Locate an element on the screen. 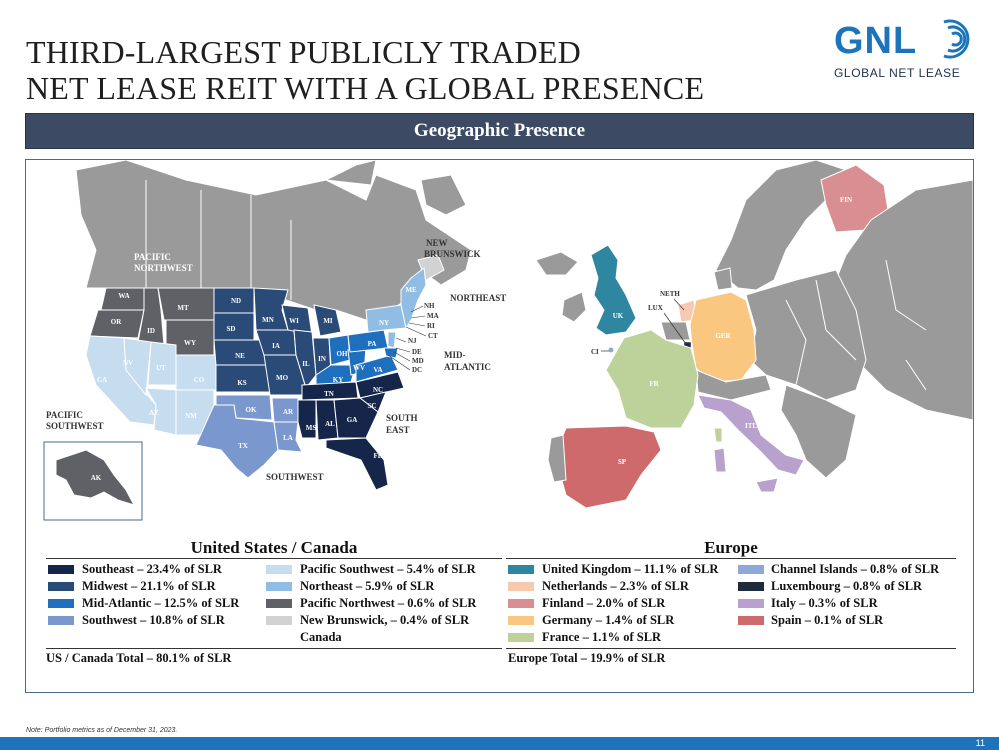  legend-swatch-northeast is located at coordinates (279, 586).